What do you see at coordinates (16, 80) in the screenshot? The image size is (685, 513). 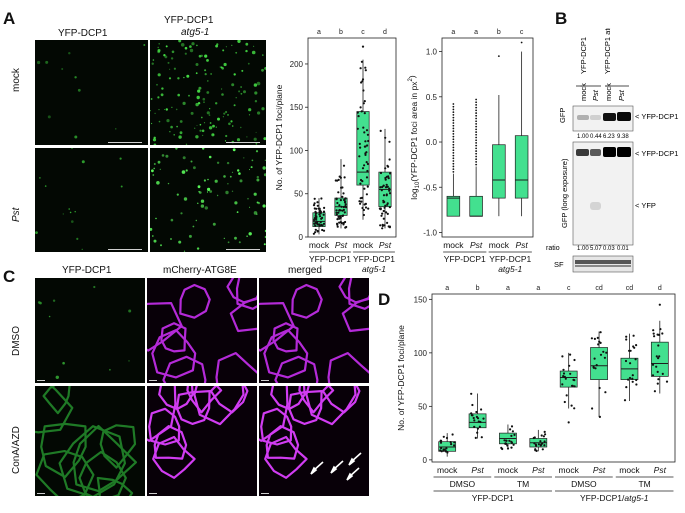 I see `row-label-mock: mock` at bounding box center [16, 80].